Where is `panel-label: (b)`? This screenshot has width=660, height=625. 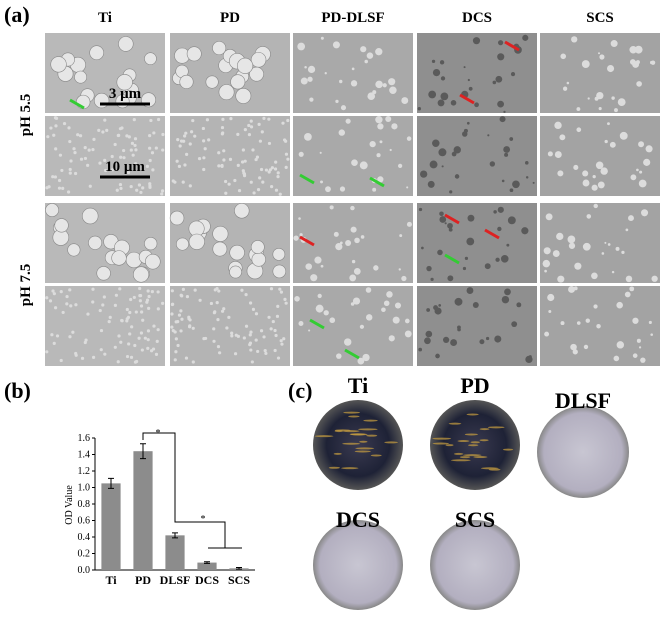
panel-label: (b) is located at coordinates (17, 390).